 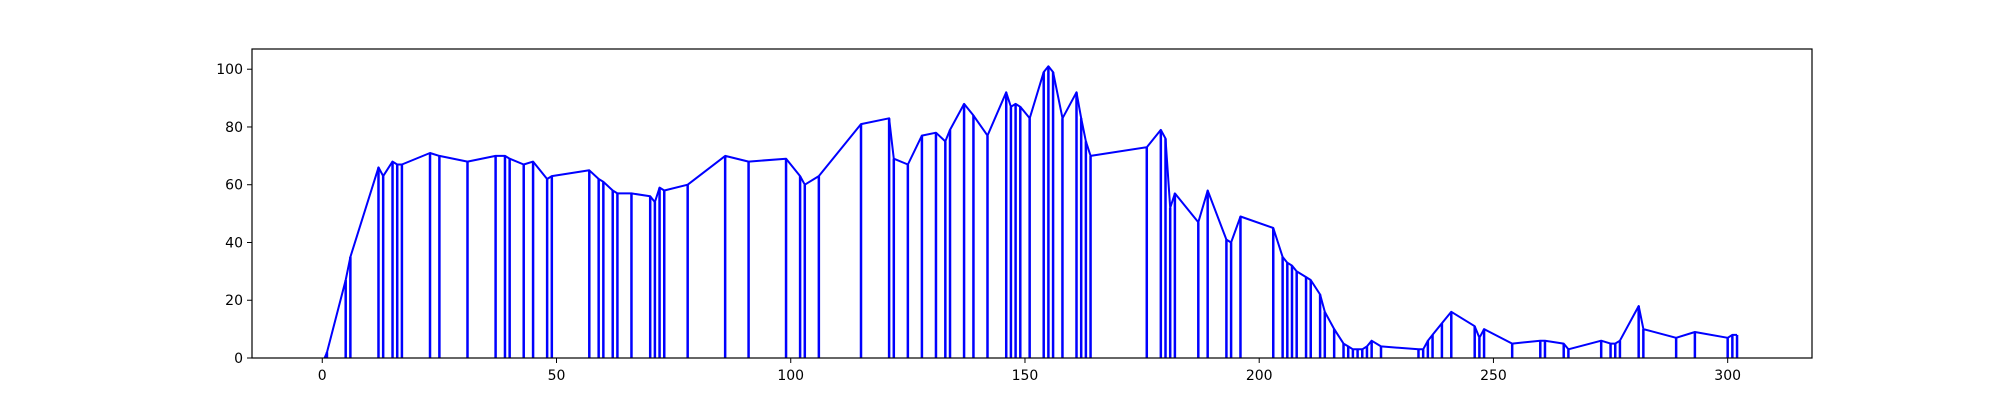 What do you see at coordinates (234, 128) in the screenshot?
I see `y-tick-label: 80` at bounding box center [234, 128].